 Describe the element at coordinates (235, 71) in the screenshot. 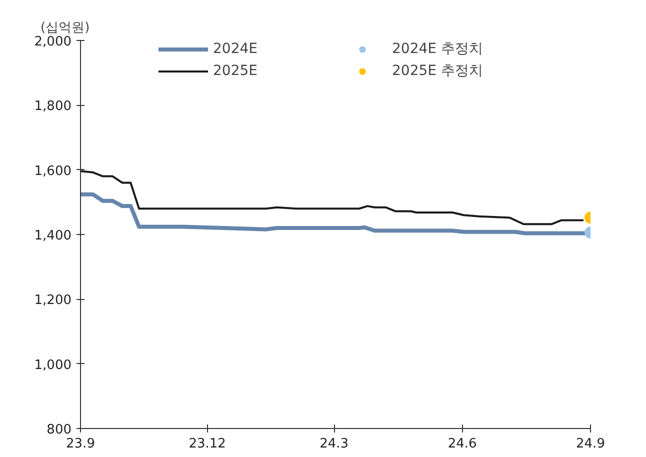

I see `legend-label: 2025E` at that location.